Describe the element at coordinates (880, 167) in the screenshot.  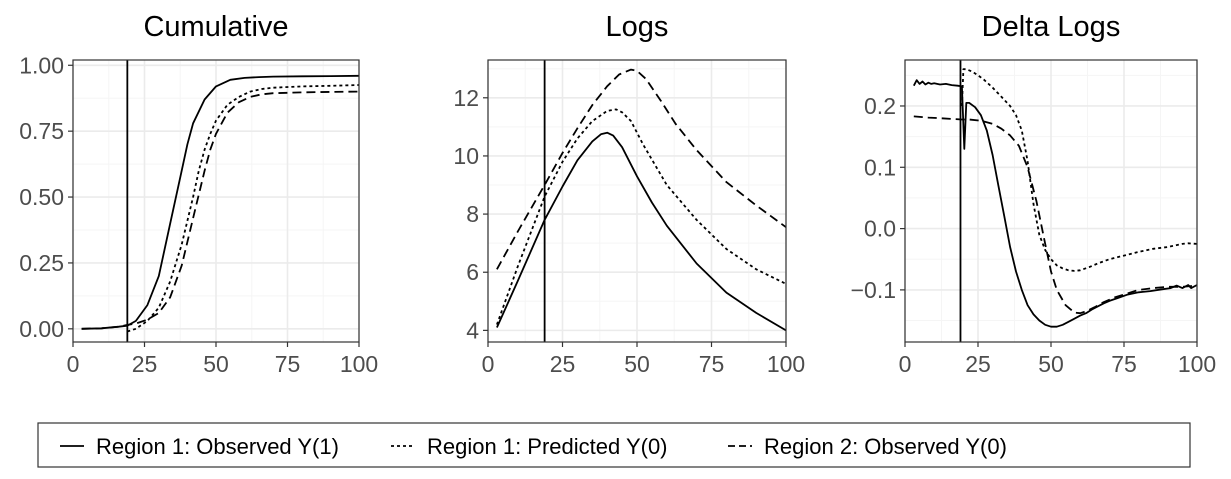
I see `y-tick-label: 0.1` at that location.